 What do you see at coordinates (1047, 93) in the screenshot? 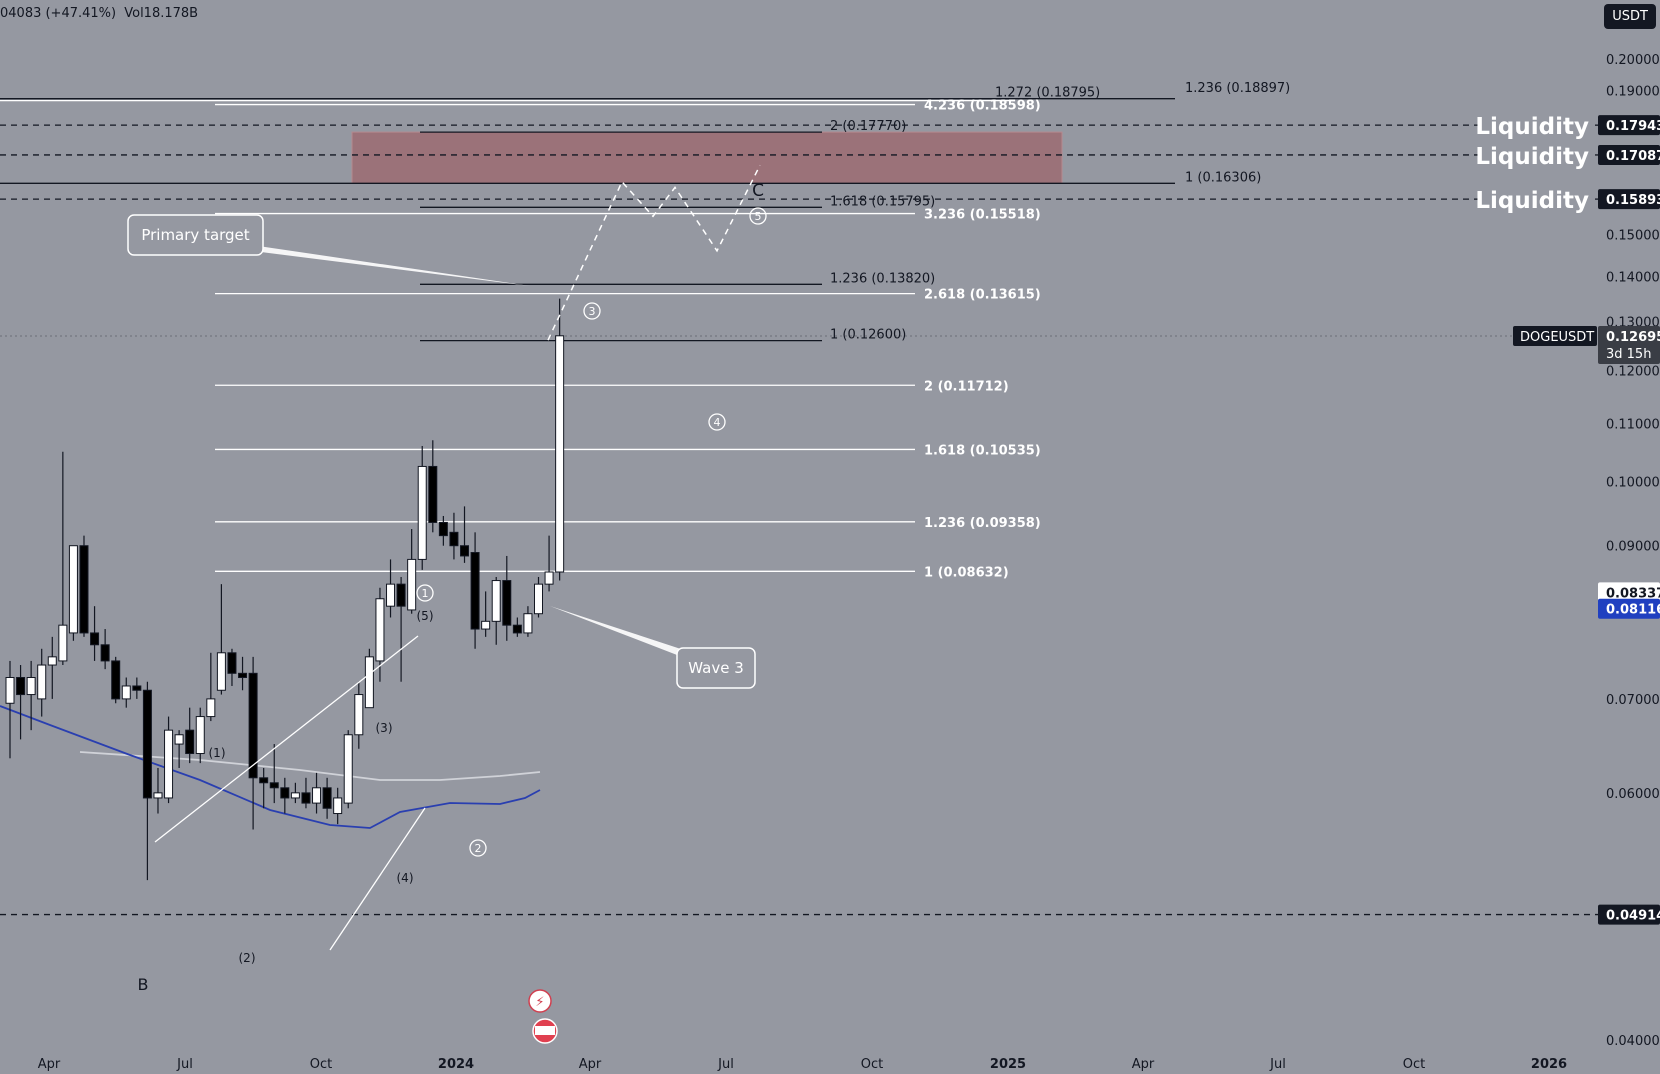
I see `fib-label-black: 1.272 (0.18795)` at bounding box center [1047, 93].